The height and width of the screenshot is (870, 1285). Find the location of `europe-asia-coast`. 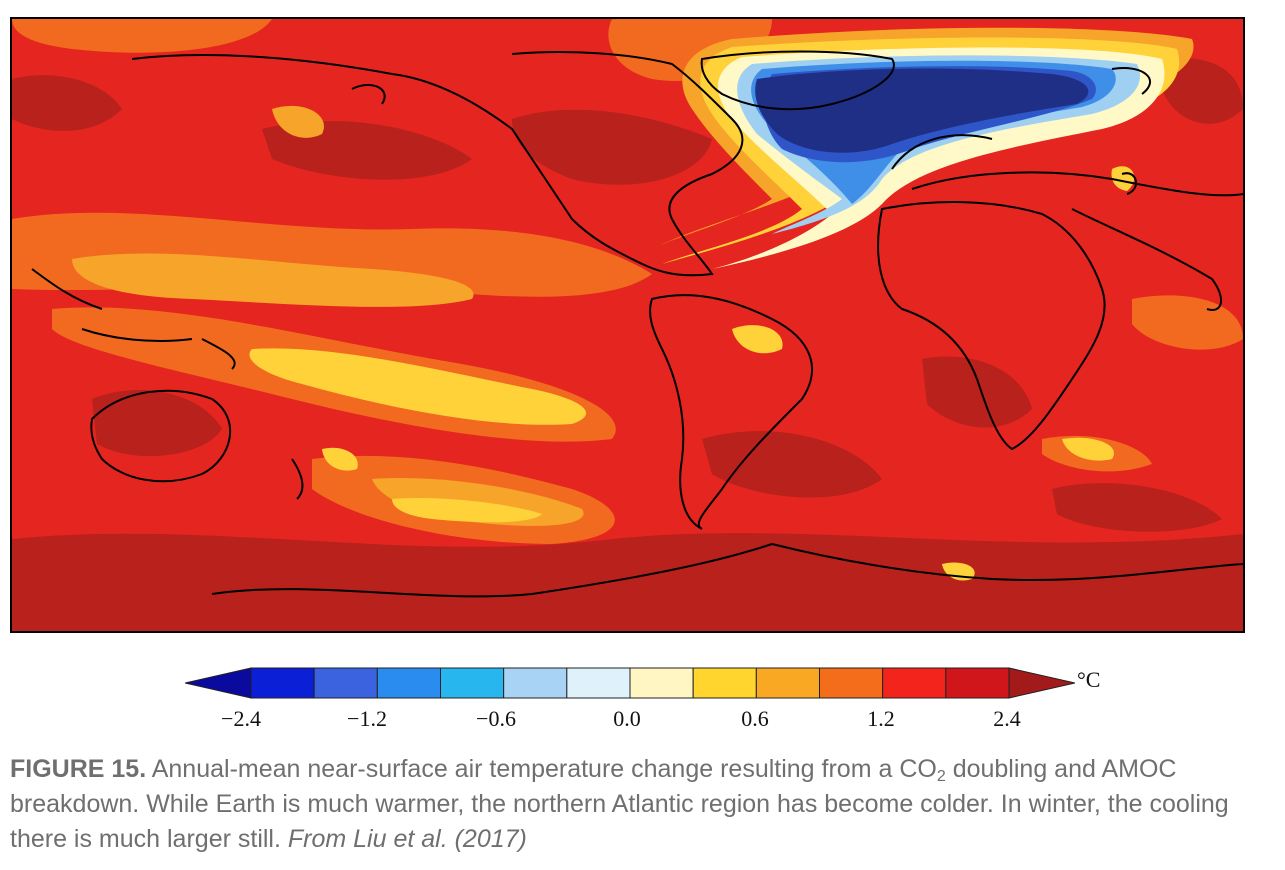

europe-asia-coast is located at coordinates (1067, 222).